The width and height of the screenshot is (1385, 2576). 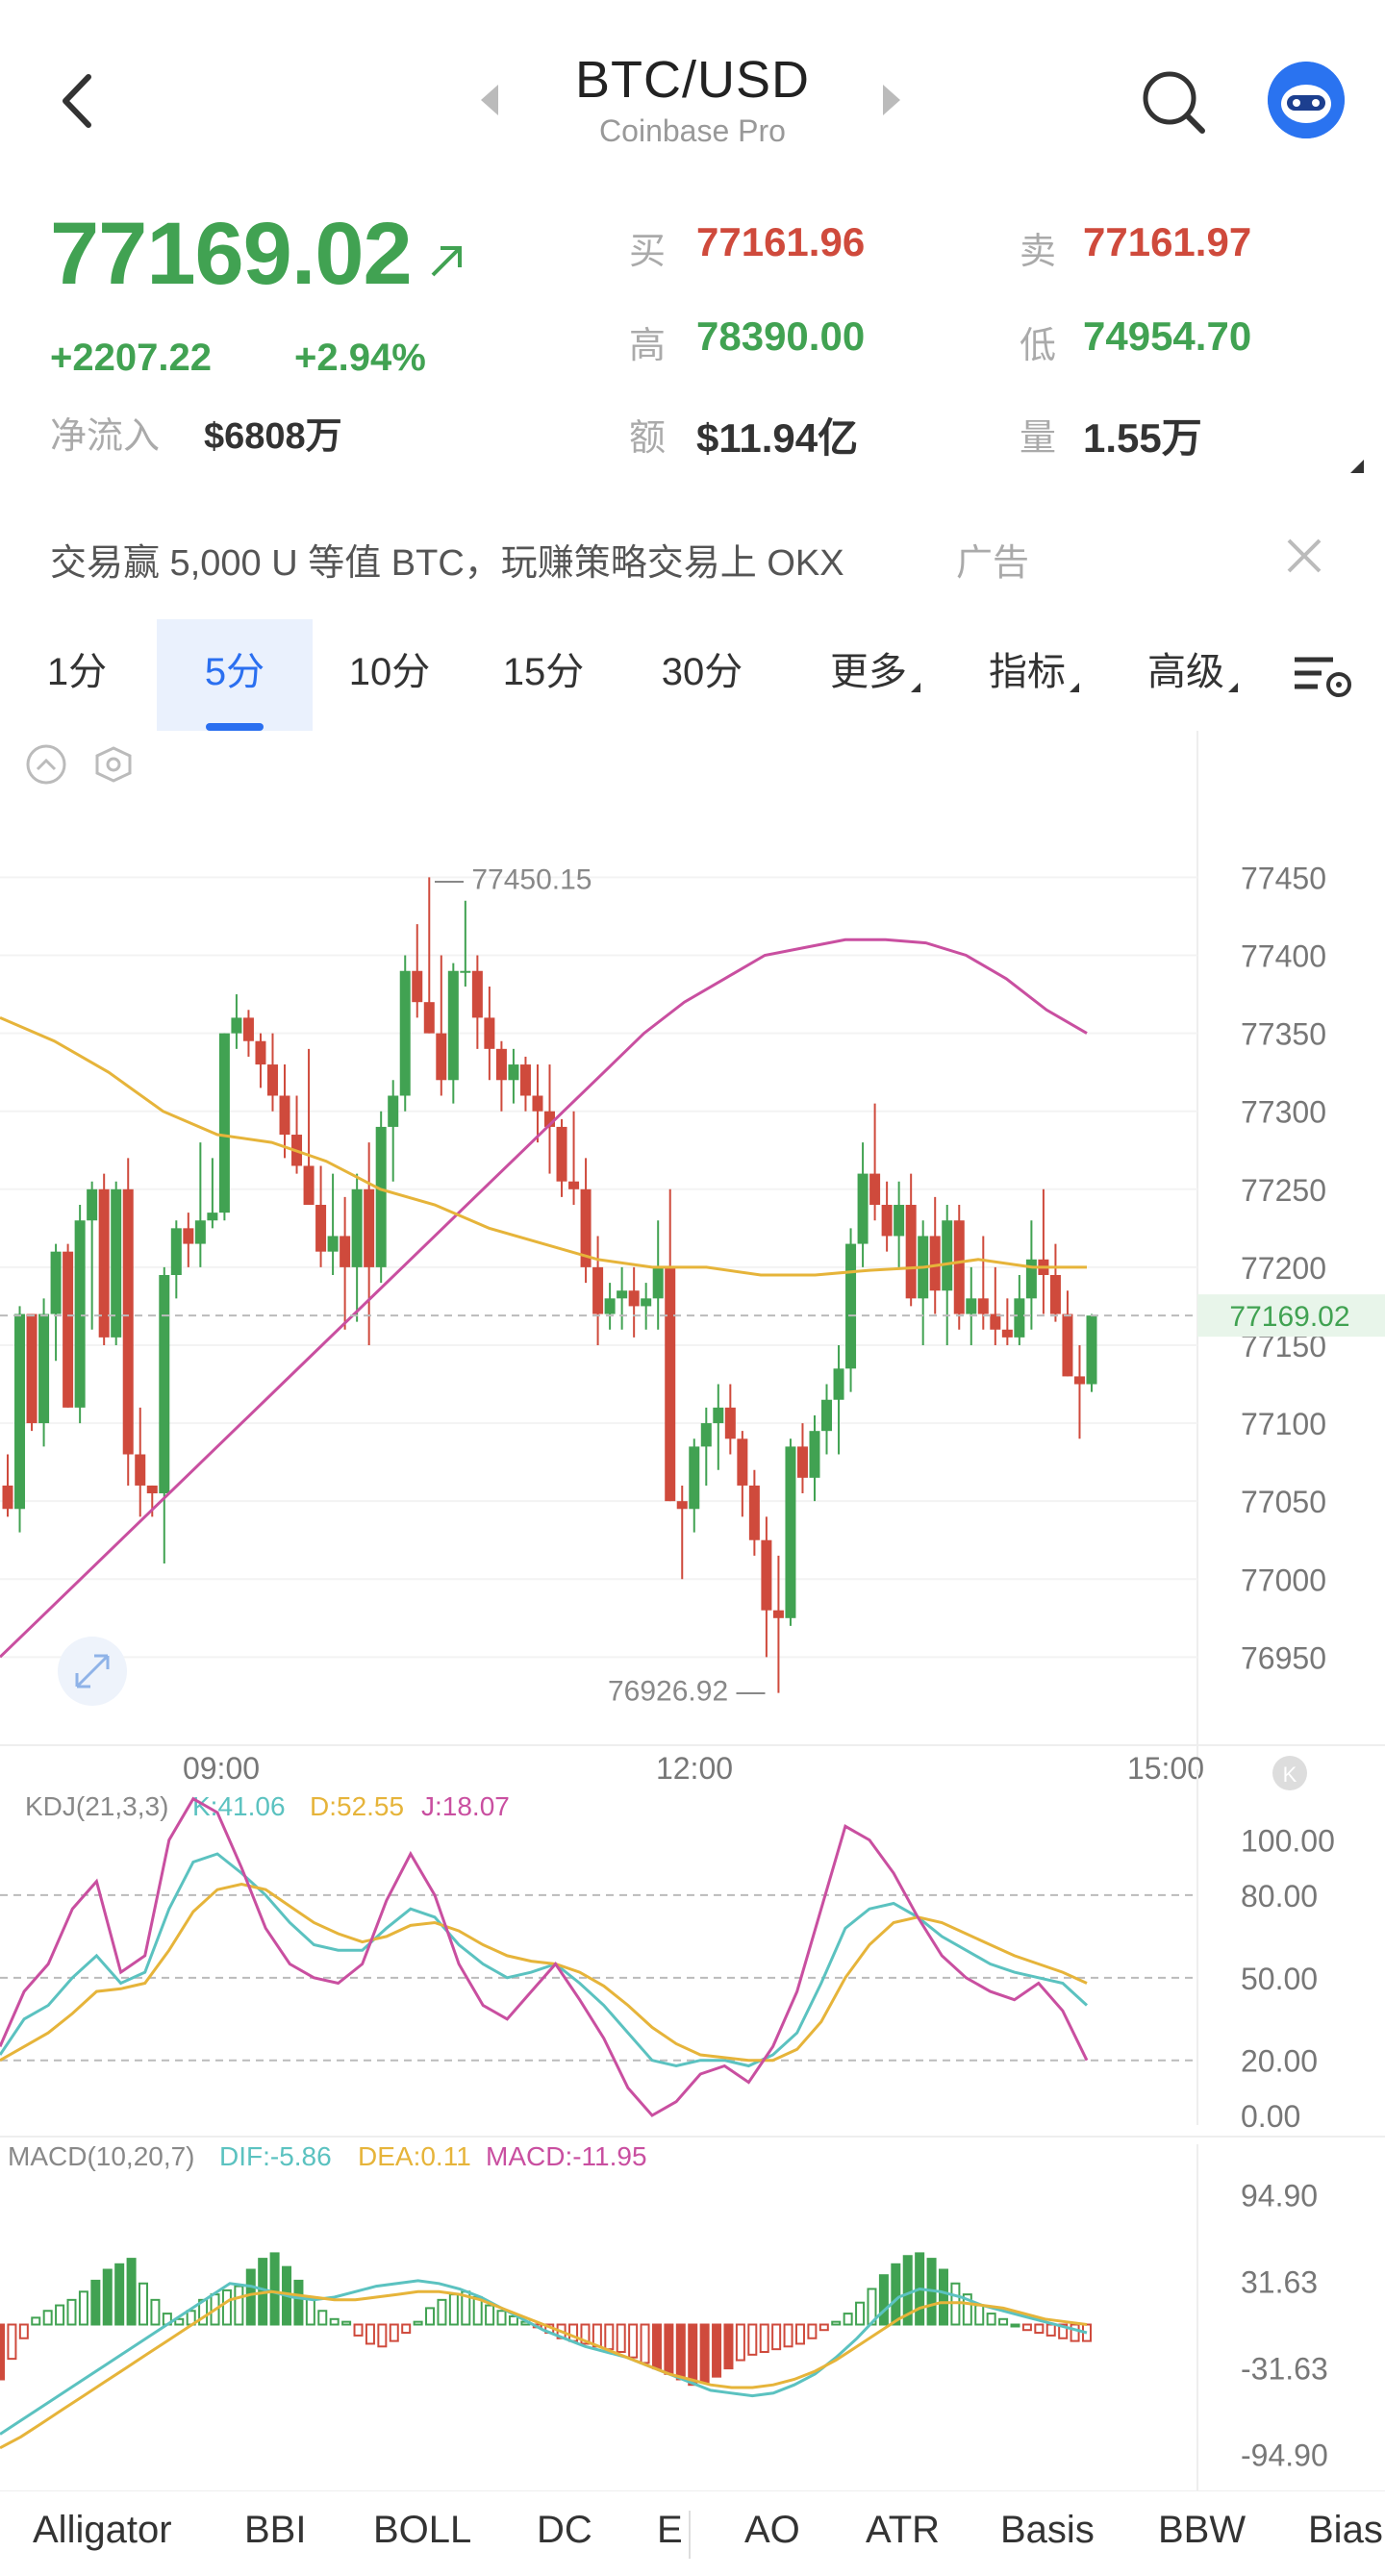 I want to click on indicator-bias: Bias, so click(x=1345, y=2530).